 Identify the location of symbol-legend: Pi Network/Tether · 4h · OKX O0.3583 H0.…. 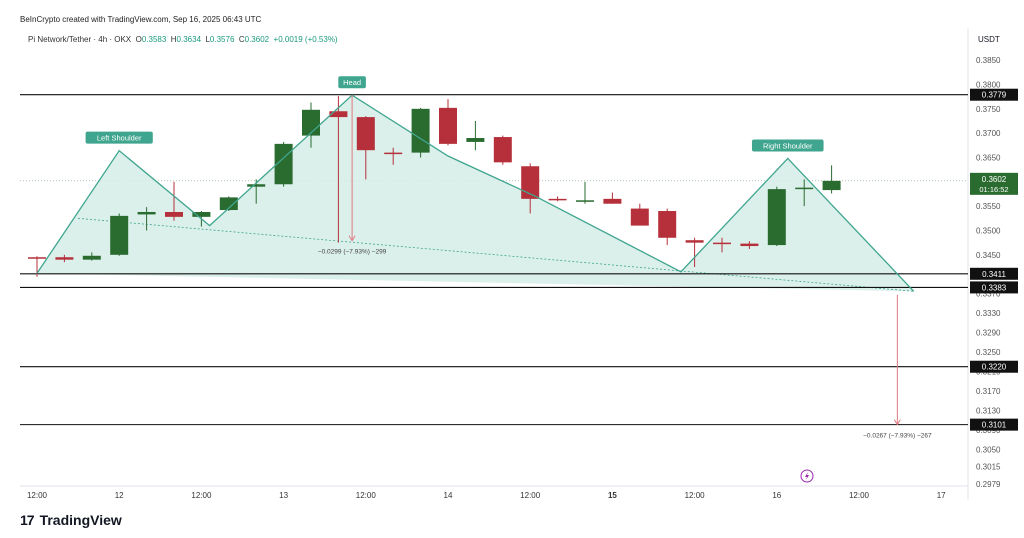
(183, 39).